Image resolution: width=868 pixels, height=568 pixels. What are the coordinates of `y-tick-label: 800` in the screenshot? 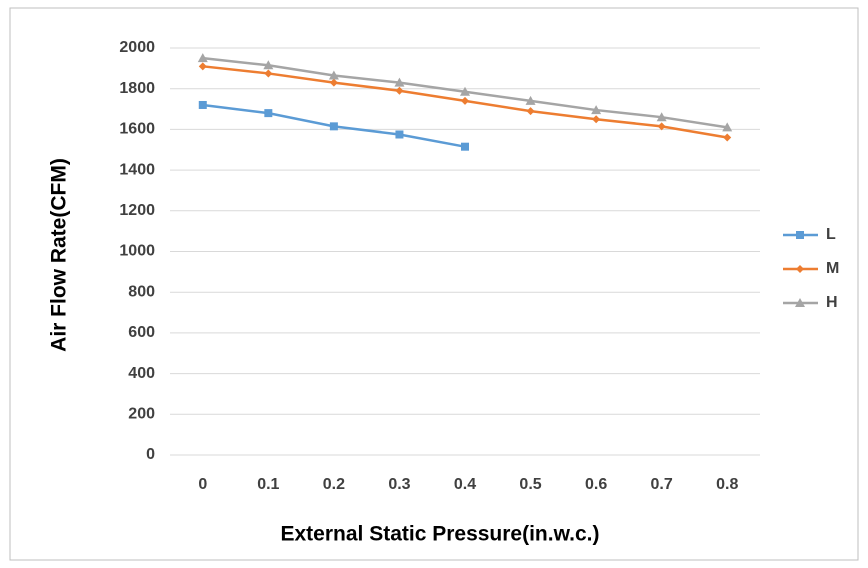 It's located at (141, 291).